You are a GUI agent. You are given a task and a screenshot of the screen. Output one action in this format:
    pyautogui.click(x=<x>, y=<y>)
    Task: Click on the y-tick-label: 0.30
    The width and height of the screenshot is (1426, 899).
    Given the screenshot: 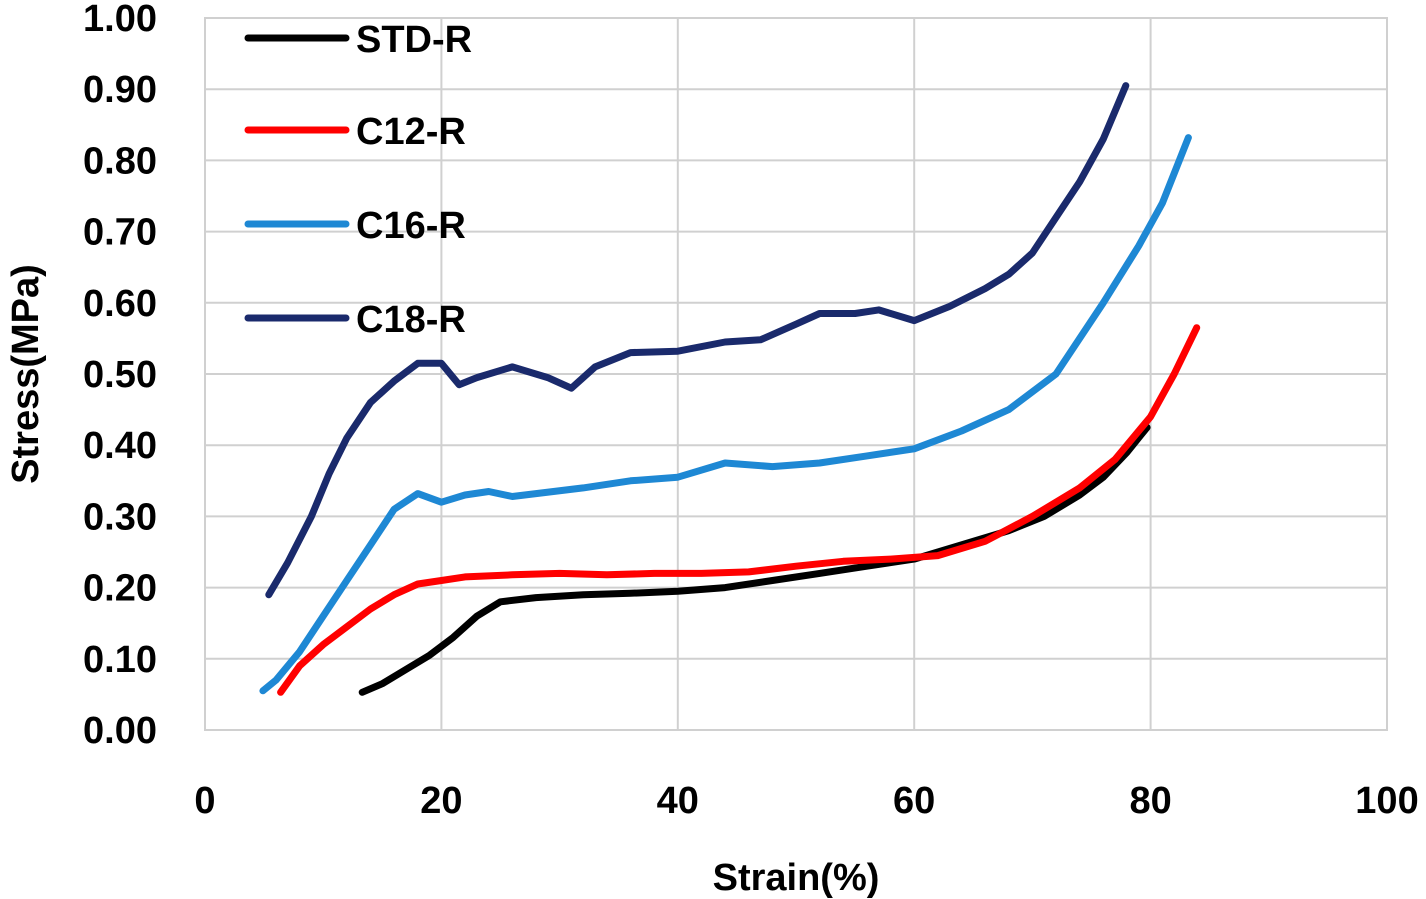 What is the action you would take?
    pyautogui.click(x=120, y=517)
    